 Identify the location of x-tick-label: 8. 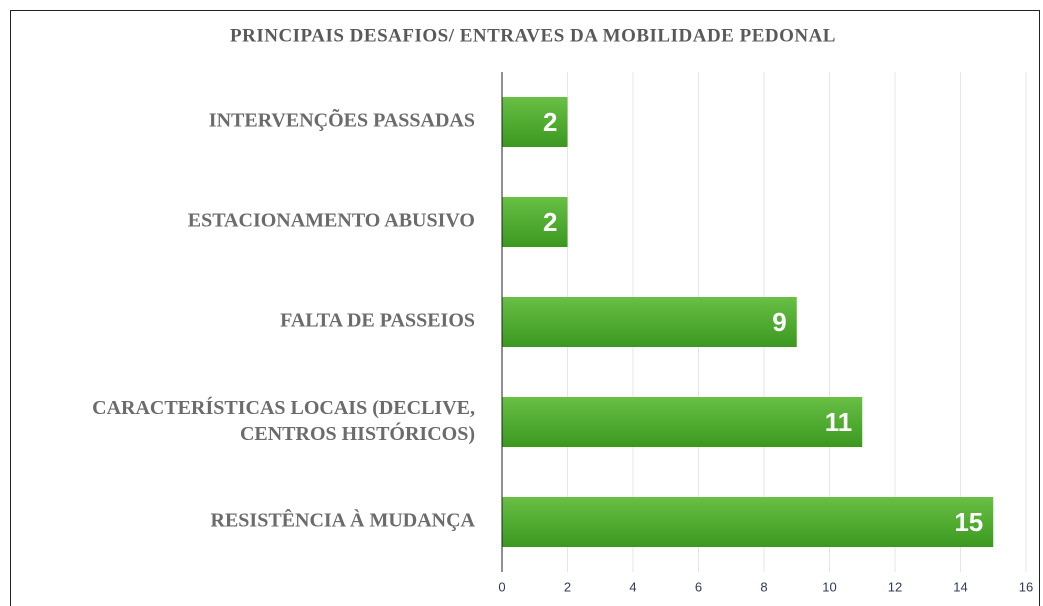
(763, 586).